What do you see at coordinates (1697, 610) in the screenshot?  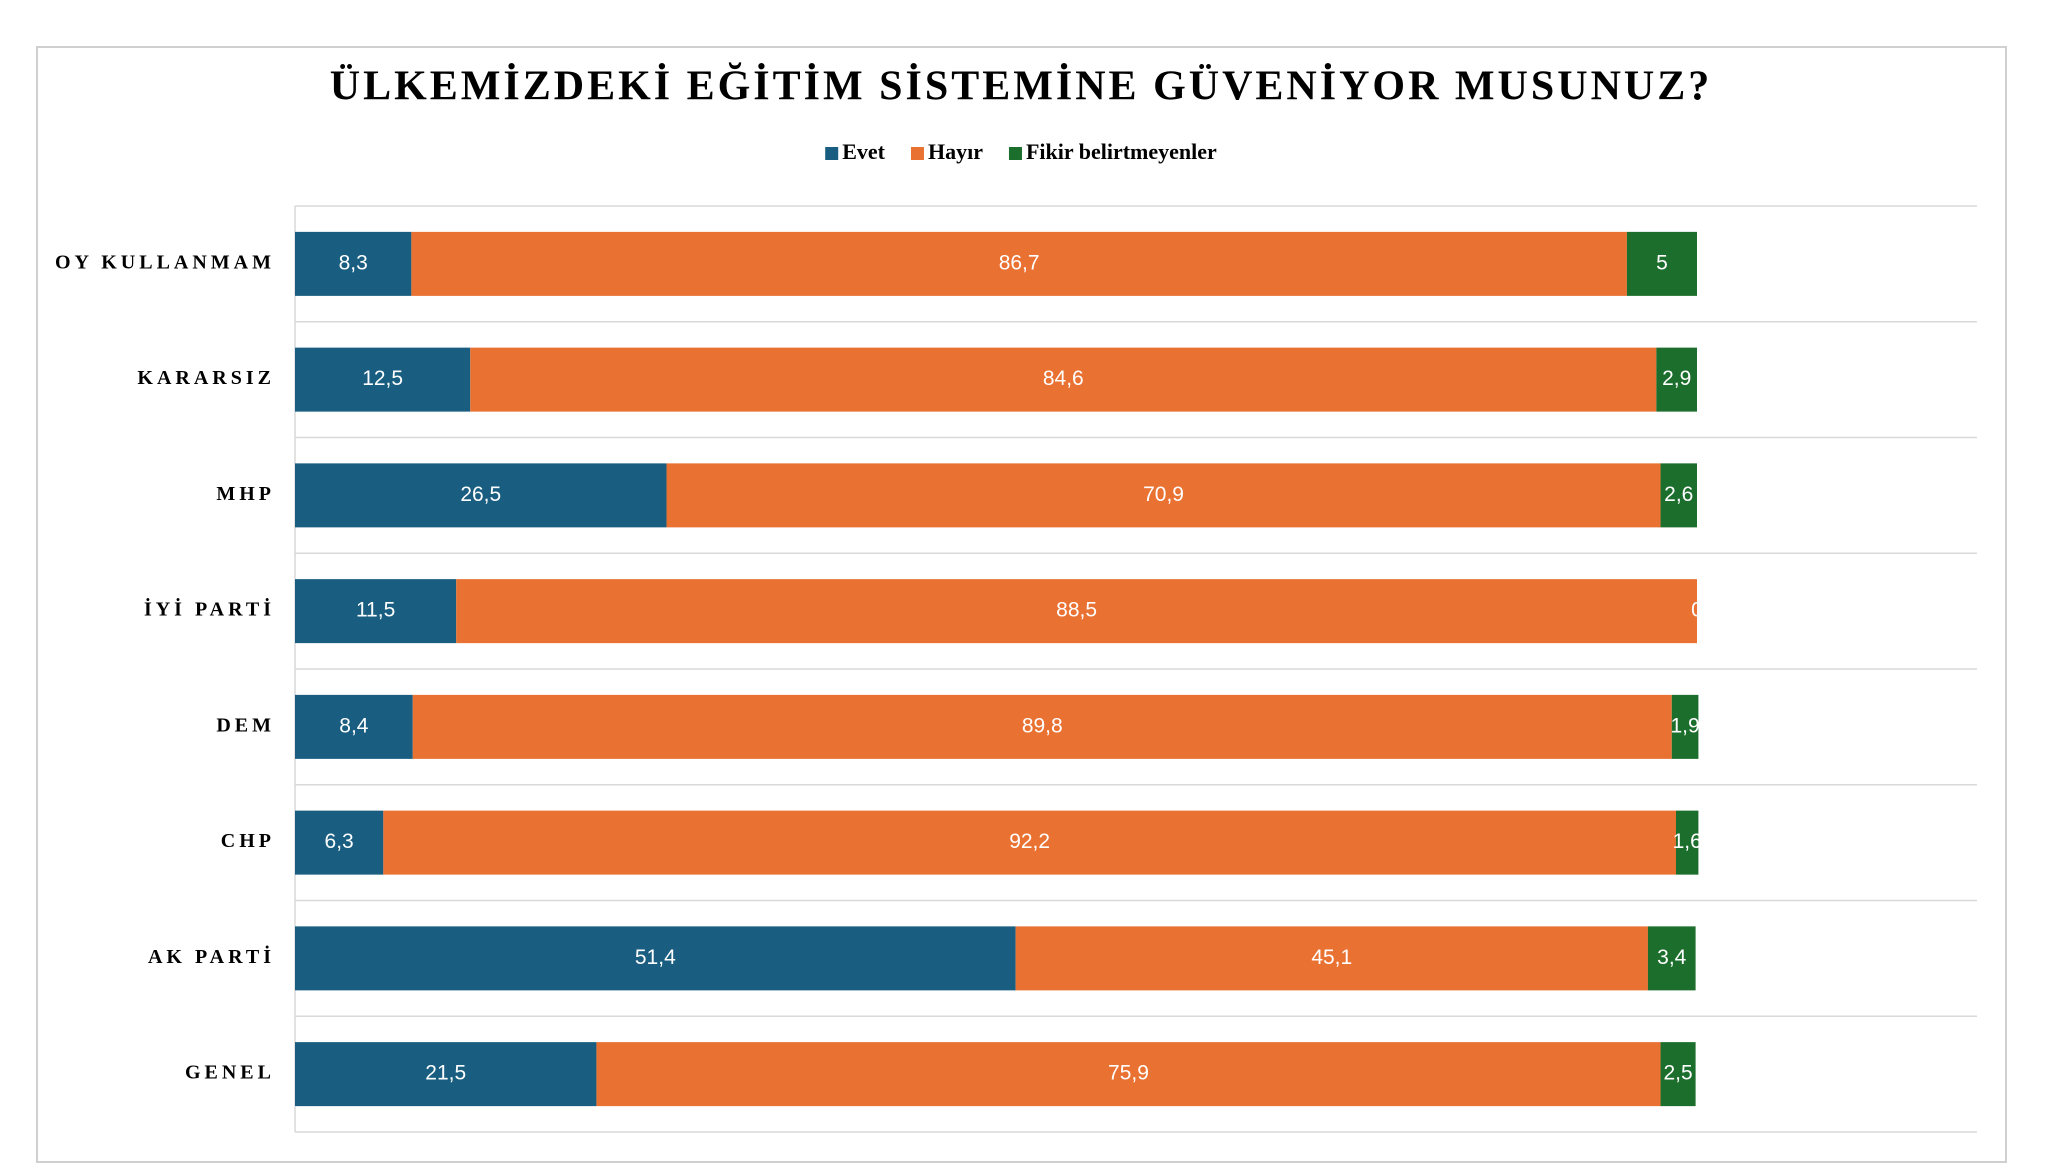 I see `data-label: 0` at bounding box center [1697, 610].